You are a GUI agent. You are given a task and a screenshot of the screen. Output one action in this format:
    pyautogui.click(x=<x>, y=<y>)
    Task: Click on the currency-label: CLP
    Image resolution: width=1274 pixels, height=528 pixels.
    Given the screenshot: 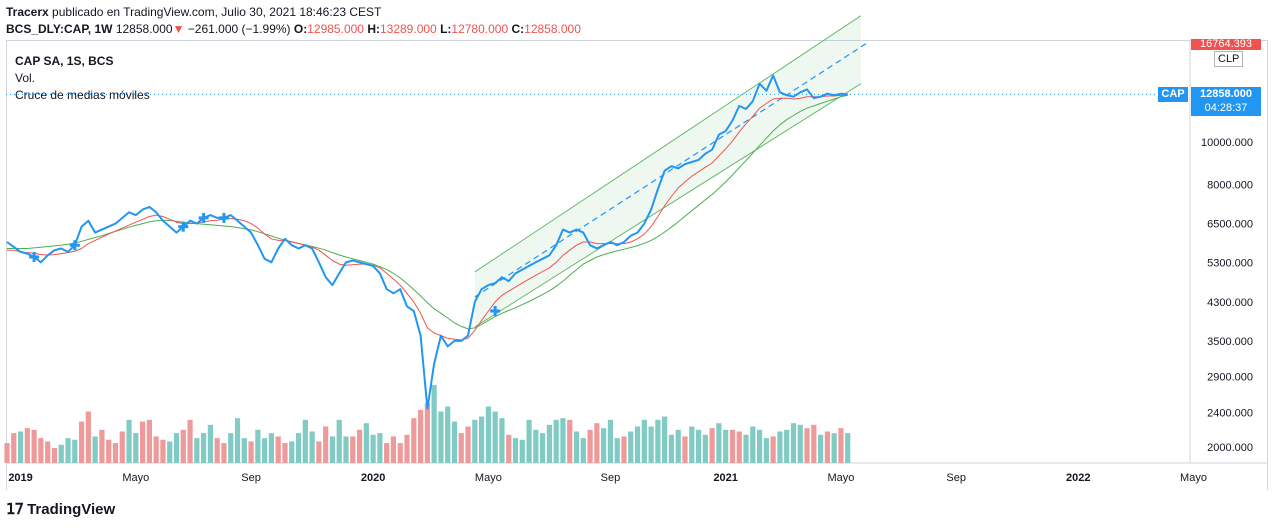 What is the action you would take?
    pyautogui.click(x=1229, y=59)
    